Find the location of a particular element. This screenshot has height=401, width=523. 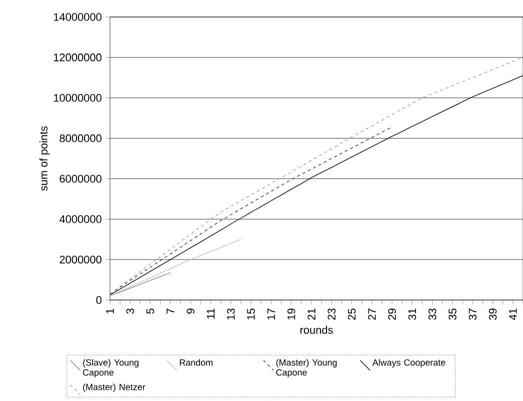

x-tick-label: 11 is located at coordinates (210, 313).